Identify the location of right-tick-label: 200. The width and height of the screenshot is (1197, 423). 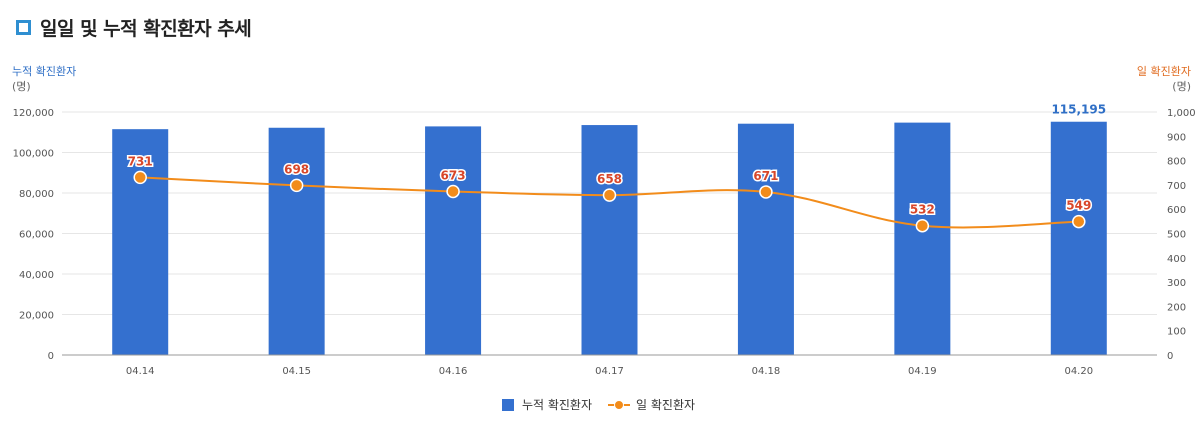
(1176, 307).